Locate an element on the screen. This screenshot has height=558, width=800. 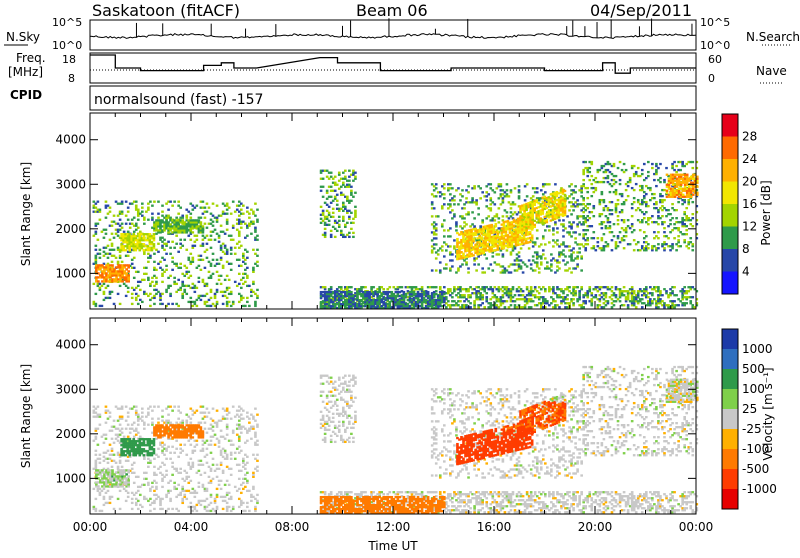
colorbar-tick-label: 16 is located at coordinates (749, 204).